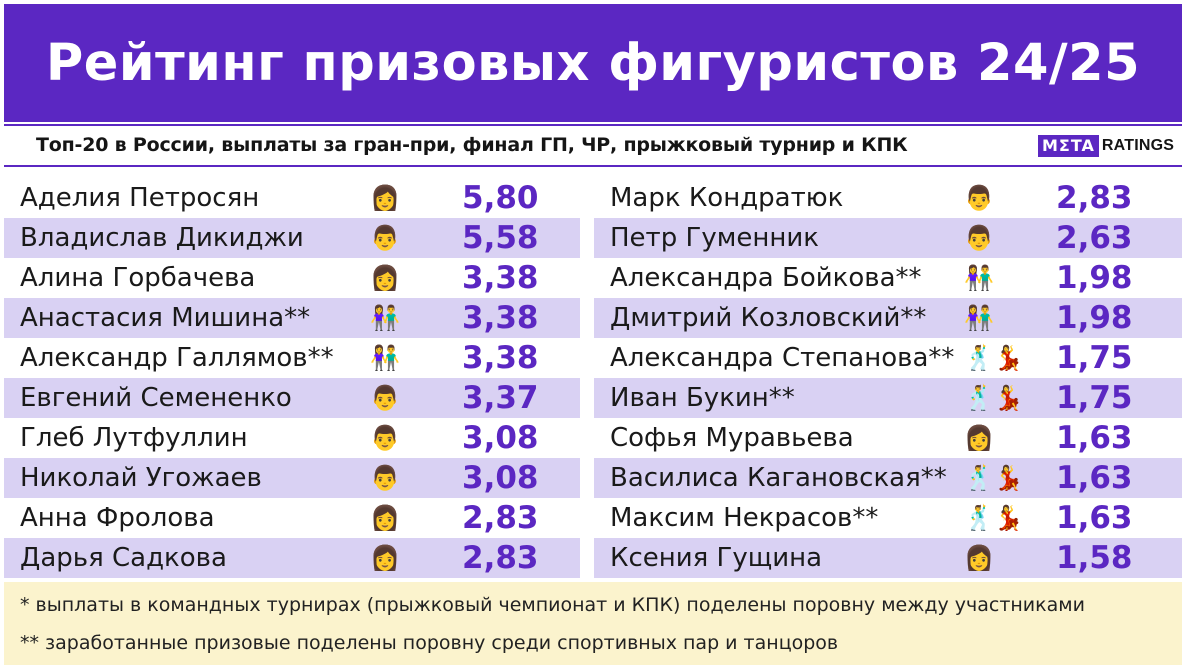  I want to click on skater-name: Алина Горбачева, so click(138, 278).